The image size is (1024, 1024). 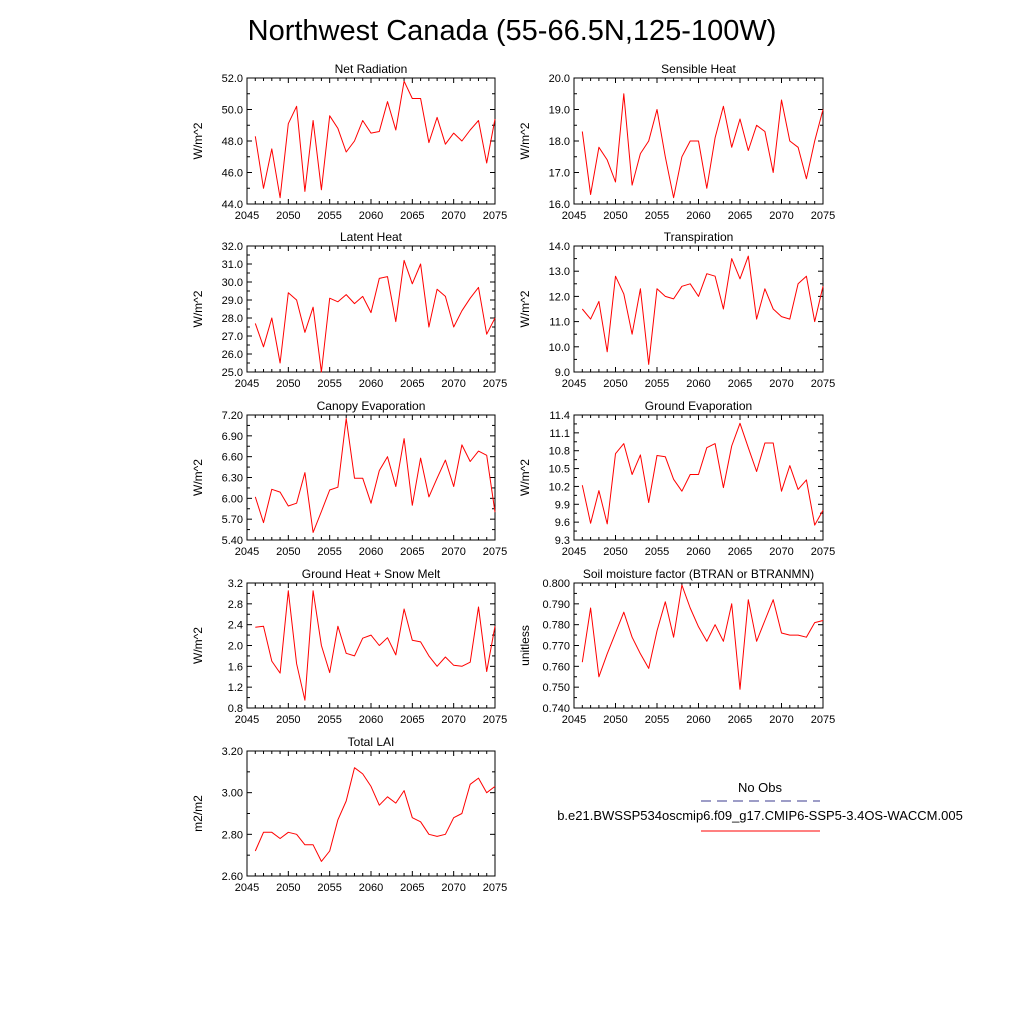 I want to click on y-tick-label: 3.2, so click(x=235, y=584).